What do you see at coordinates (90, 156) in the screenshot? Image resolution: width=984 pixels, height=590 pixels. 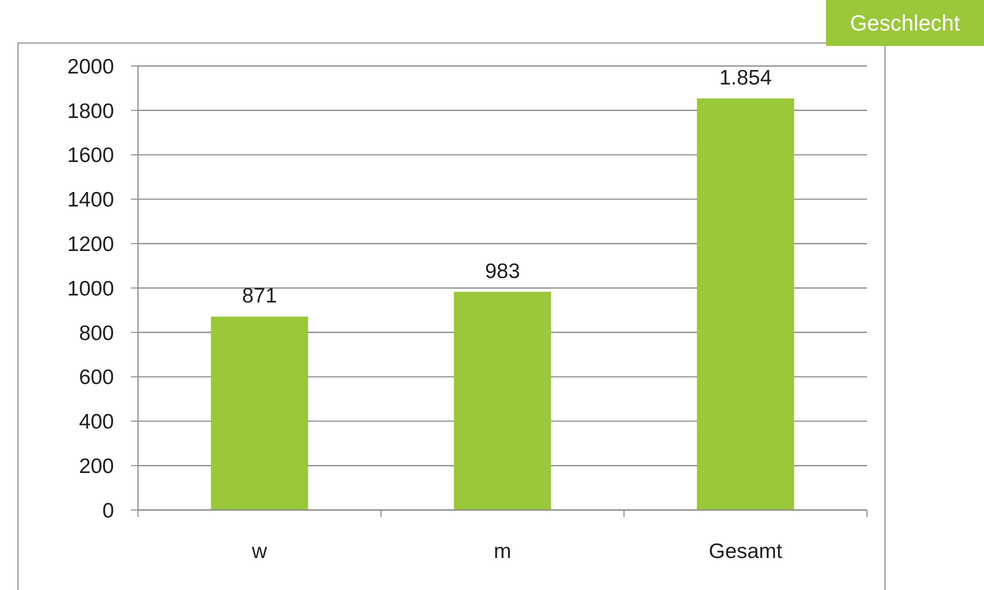 I see `y-tick-label: 1600` at bounding box center [90, 156].